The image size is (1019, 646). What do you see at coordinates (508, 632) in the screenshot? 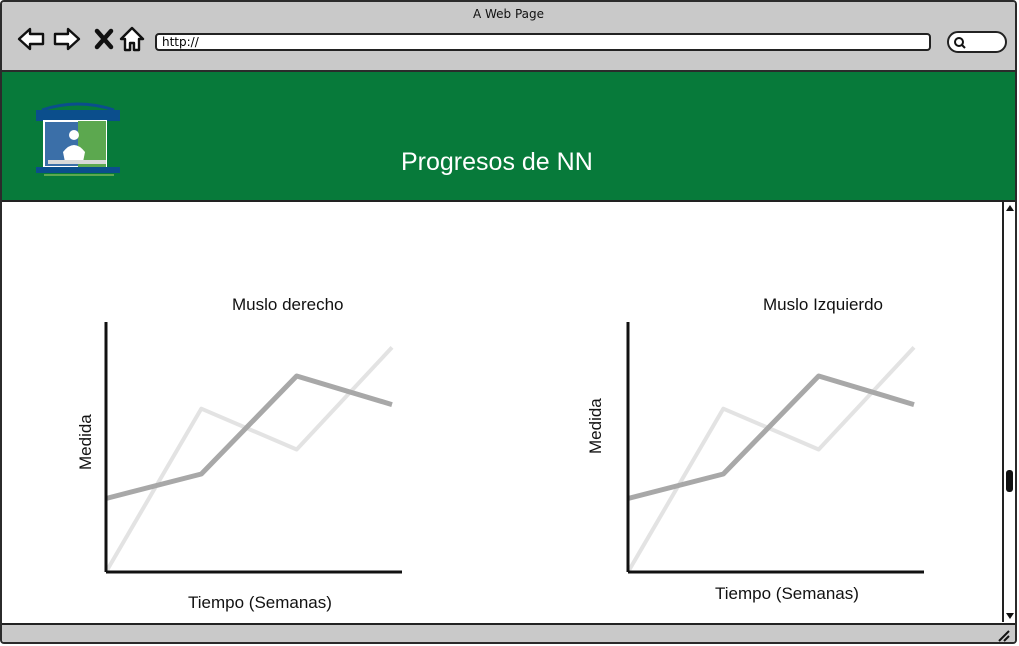
I see `status-bar` at bounding box center [508, 632].